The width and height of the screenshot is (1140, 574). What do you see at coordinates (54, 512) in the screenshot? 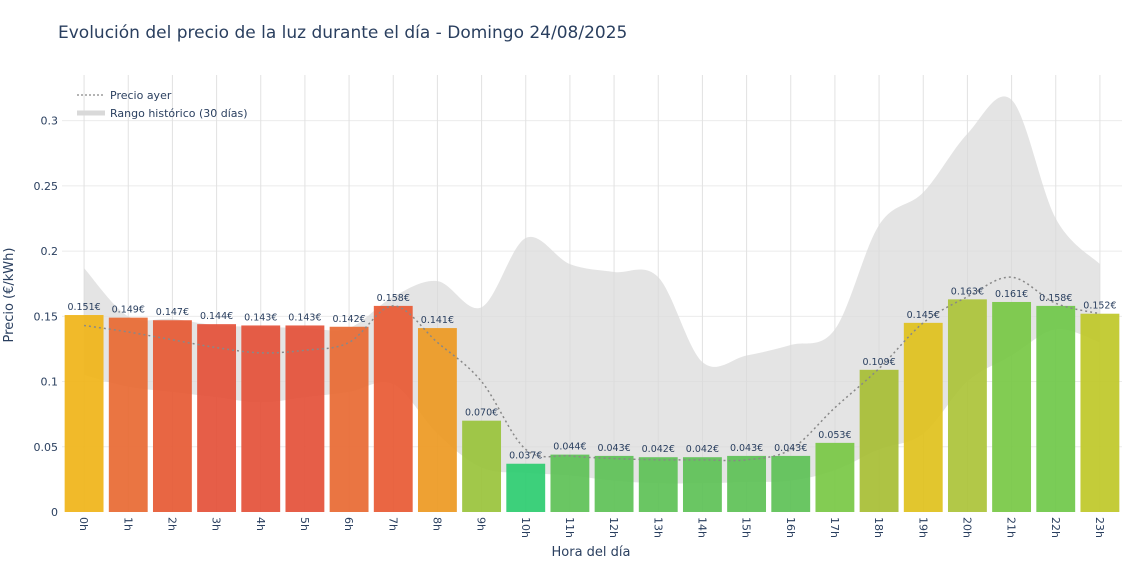
I see `y-tick-label: 0` at bounding box center [54, 512].